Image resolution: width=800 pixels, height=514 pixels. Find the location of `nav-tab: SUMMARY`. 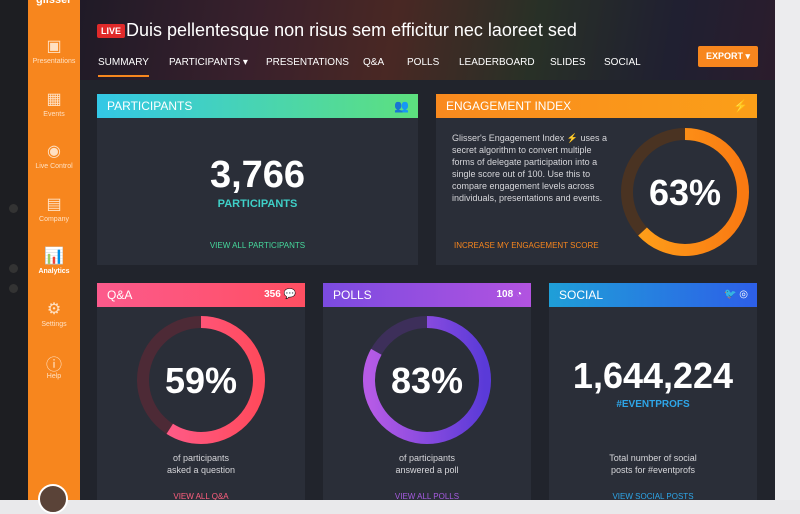

nav-tab: SUMMARY is located at coordinates (123, 67).